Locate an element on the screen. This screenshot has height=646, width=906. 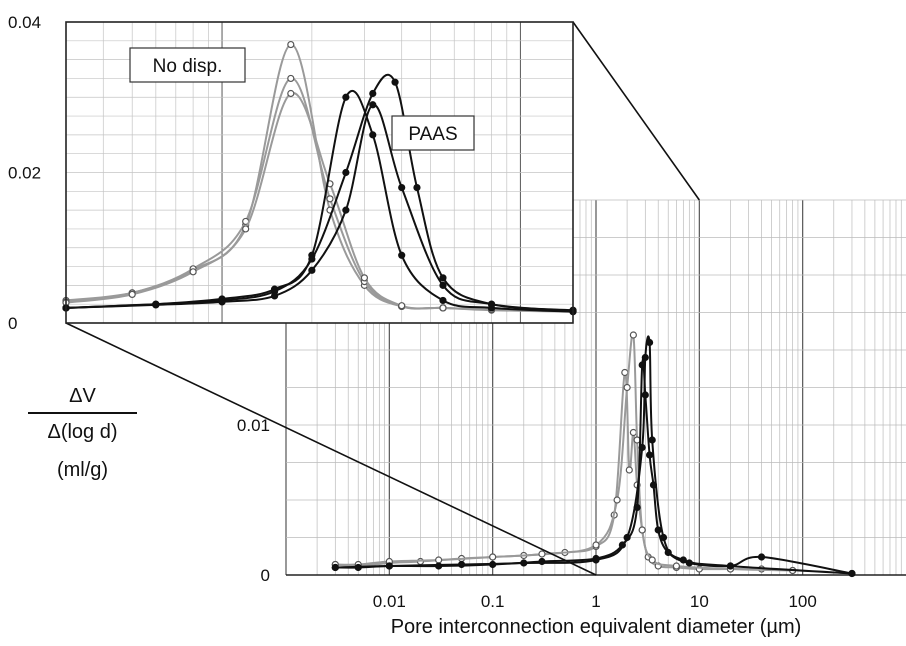
inset-y-tick-label: 0.02 is located at coordinates (24, 173).